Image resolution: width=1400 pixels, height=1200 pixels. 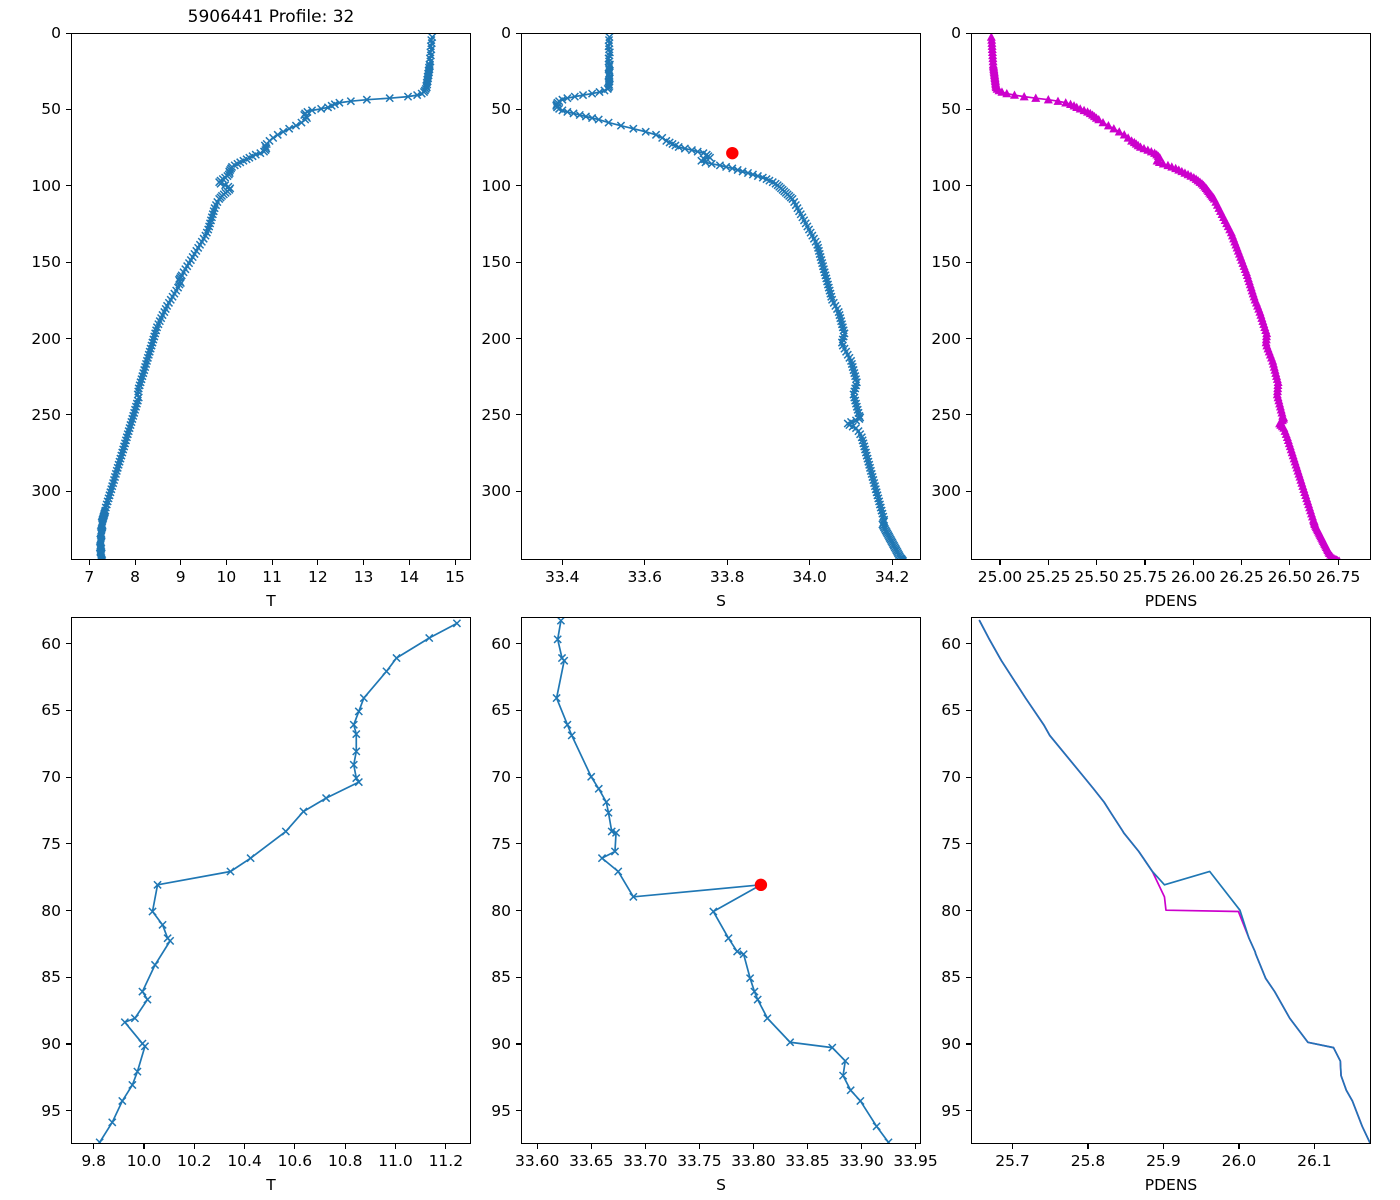 I want to click on panel-temperature-zoom-ytick-label-1: 65, so click(x=51, y=710).